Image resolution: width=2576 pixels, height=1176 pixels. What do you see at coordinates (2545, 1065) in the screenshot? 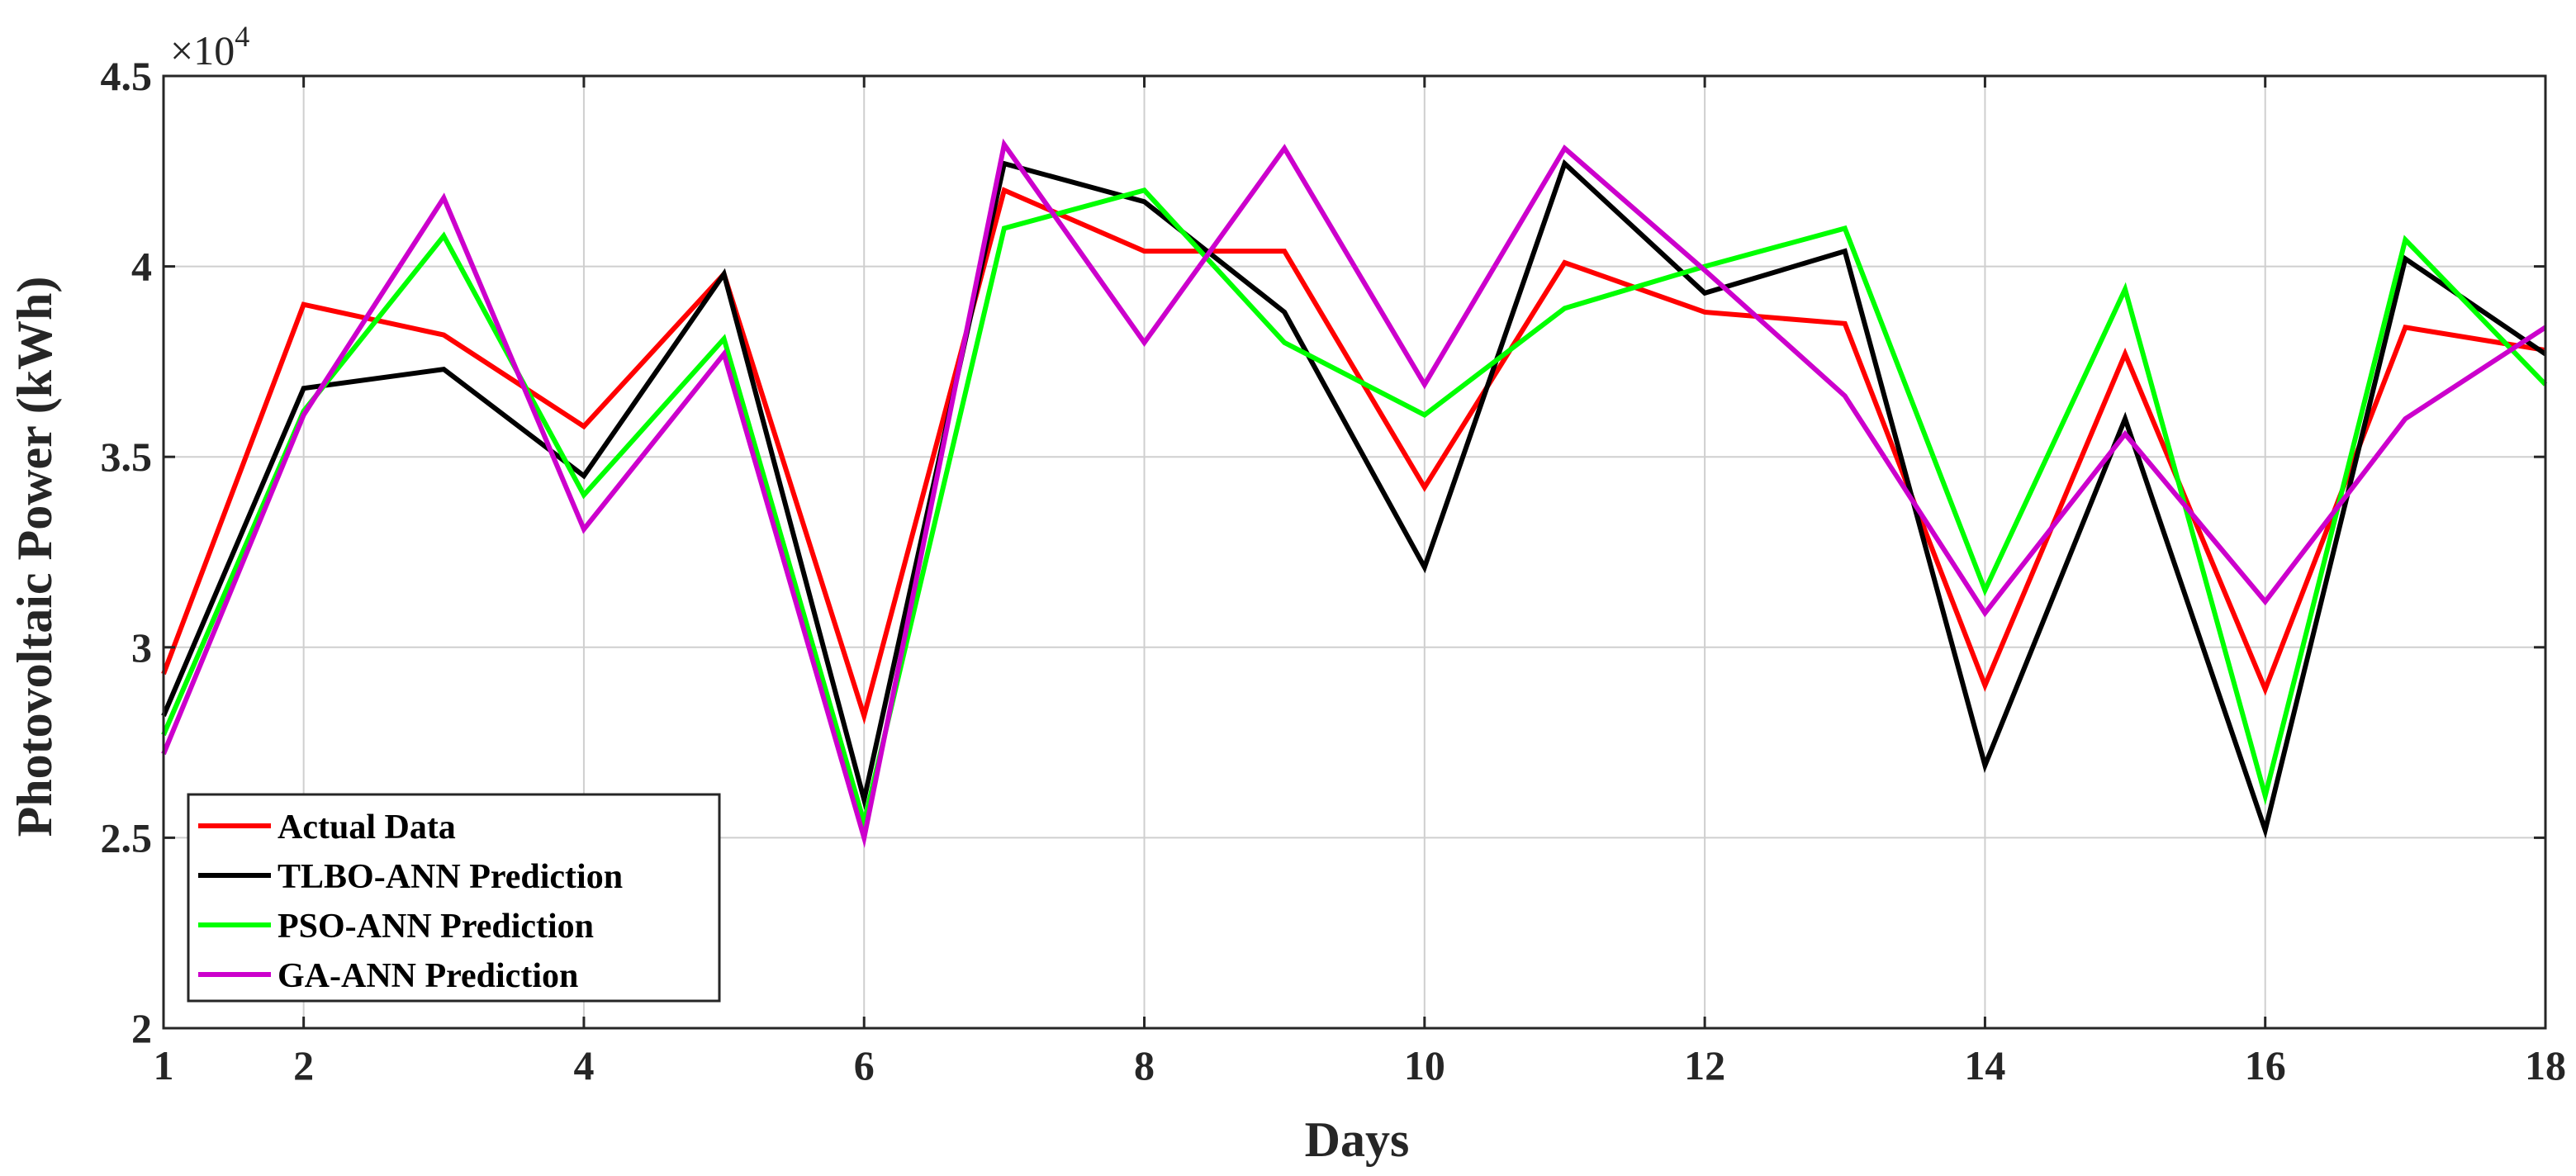
I see `x-tick-label: 18` at bounding box center [2545, 1065].